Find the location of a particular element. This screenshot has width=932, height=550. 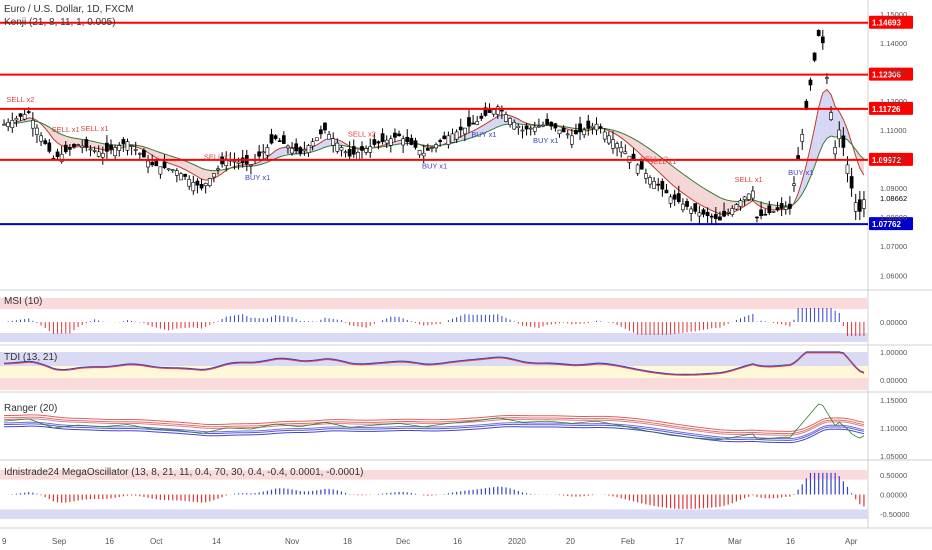

x-tick-4: 14 is located at coordinates (216, 541).